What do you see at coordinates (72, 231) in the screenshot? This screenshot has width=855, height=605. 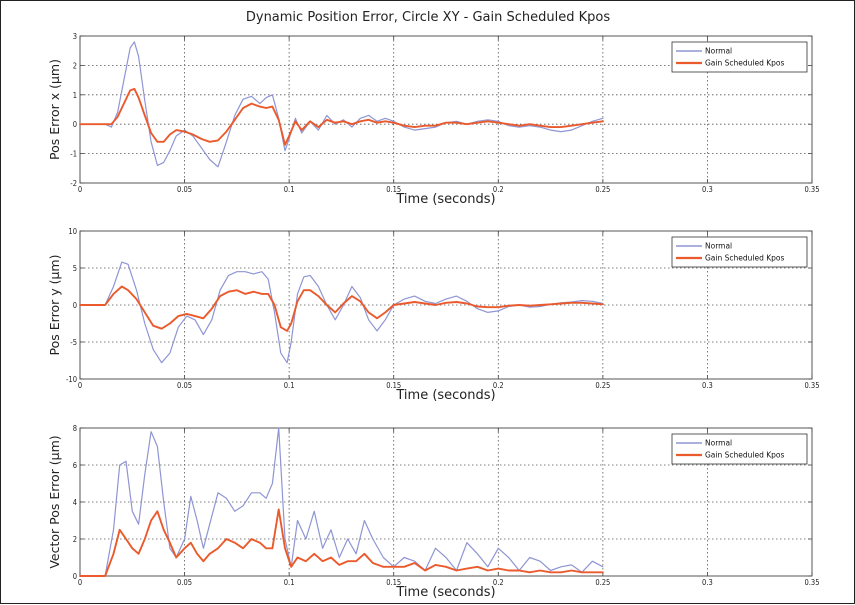 I see `y-tick-label: 10` at bounding box center [72, 231].